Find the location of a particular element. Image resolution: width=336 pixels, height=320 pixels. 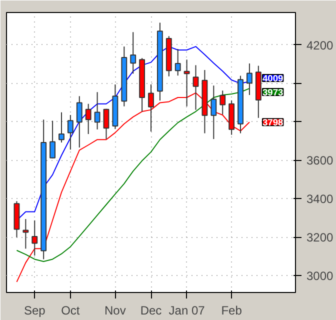

x-tick-label: Nov is located at coordinates (115, 311).